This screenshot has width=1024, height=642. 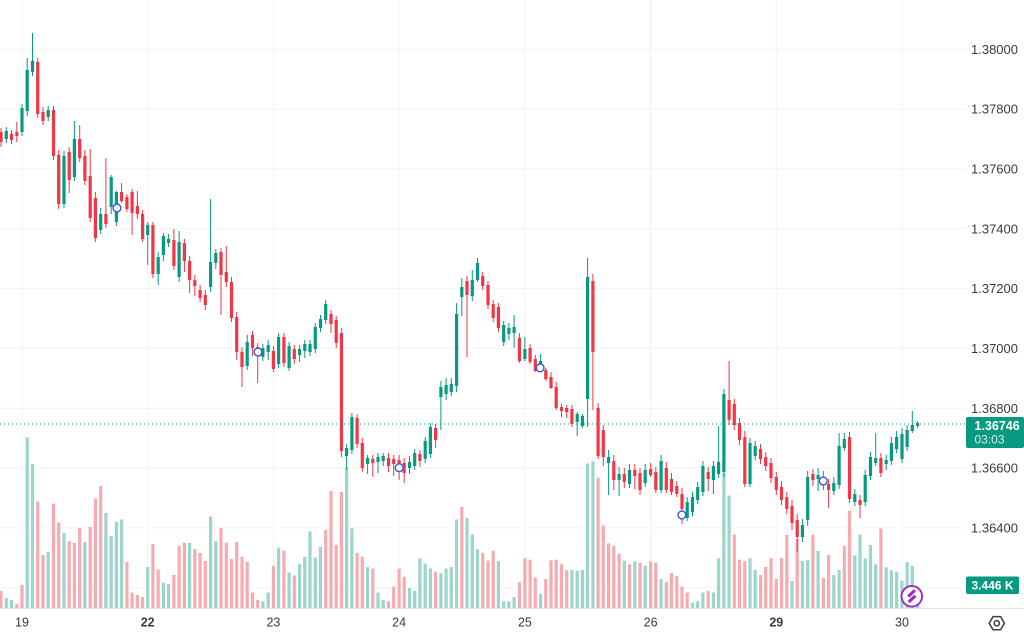 I want to click on svg-text: 3.446 K, so click(x=992, y=586).